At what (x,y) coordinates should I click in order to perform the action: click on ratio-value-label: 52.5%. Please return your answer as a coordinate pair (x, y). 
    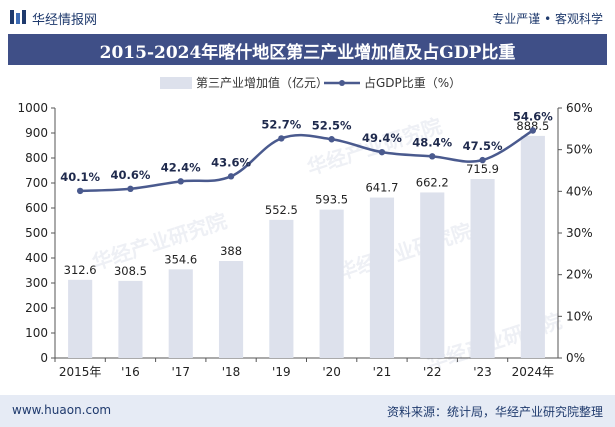
    Looking at the image, I should click on (332, 125).